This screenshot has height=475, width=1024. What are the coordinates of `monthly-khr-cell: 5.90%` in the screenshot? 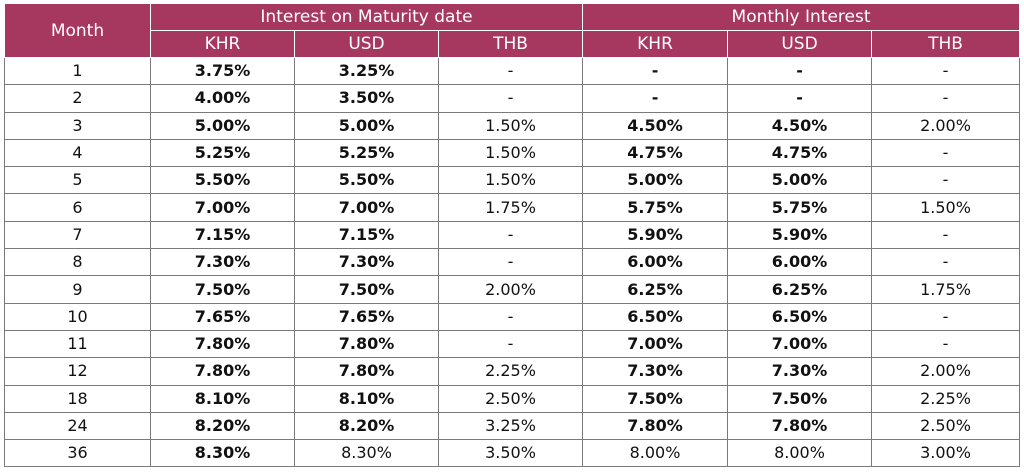 It's located at (655, 235).